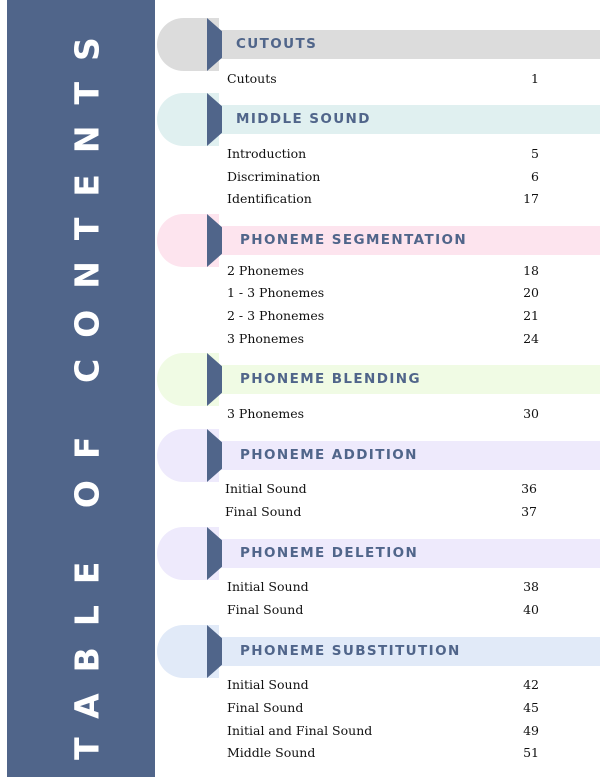 The width and height of the screenshot is (600, 777). I want to click on section-heading: PHONEME SEGMENTATION, so click(354, 240).